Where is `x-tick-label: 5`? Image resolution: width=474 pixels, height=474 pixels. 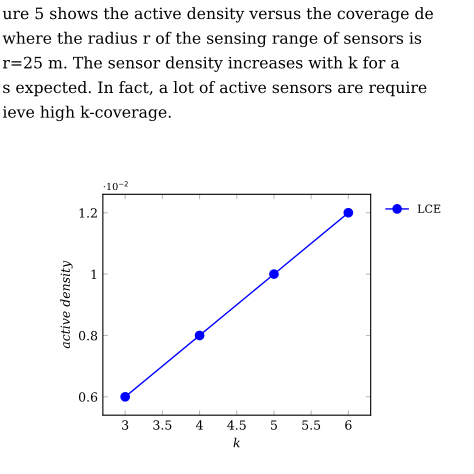
x-tick-label: 5 is located at coordinates (274, 425).